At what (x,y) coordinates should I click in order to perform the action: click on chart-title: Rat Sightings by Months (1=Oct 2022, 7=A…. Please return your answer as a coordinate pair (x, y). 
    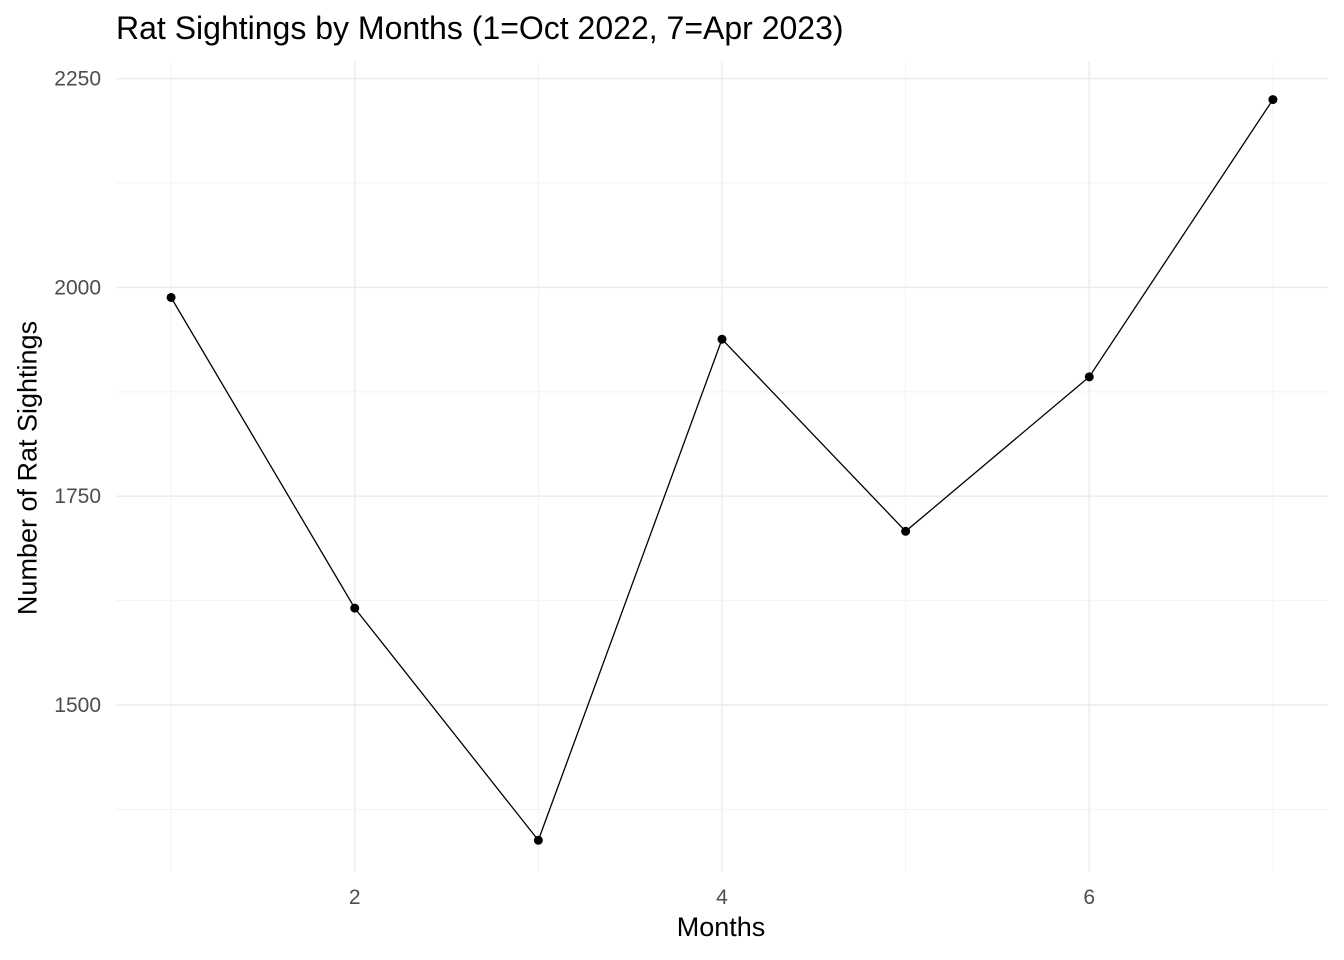
    Looking at the image, I should click on (480, 28).